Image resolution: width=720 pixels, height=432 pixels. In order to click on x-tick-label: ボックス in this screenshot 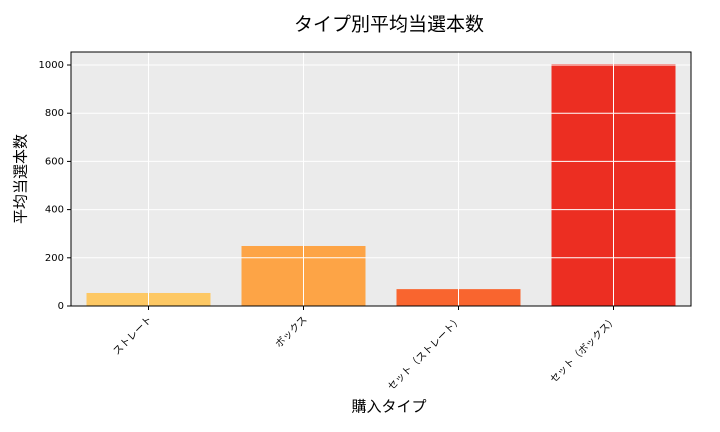, I will do `click(291, 332)`.